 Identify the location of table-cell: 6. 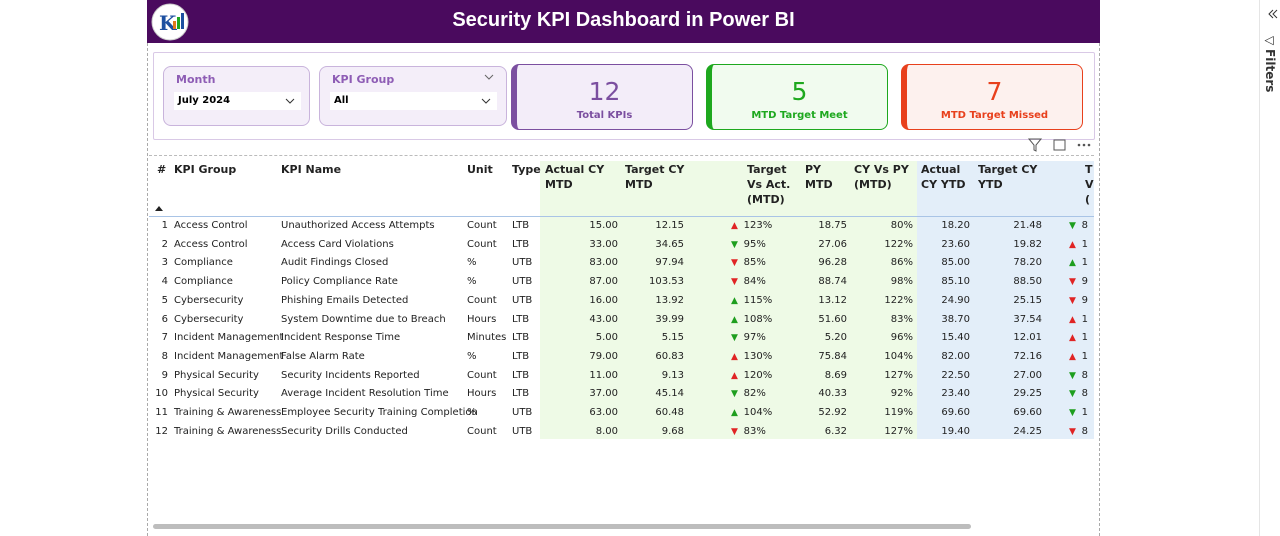
(164, 319).